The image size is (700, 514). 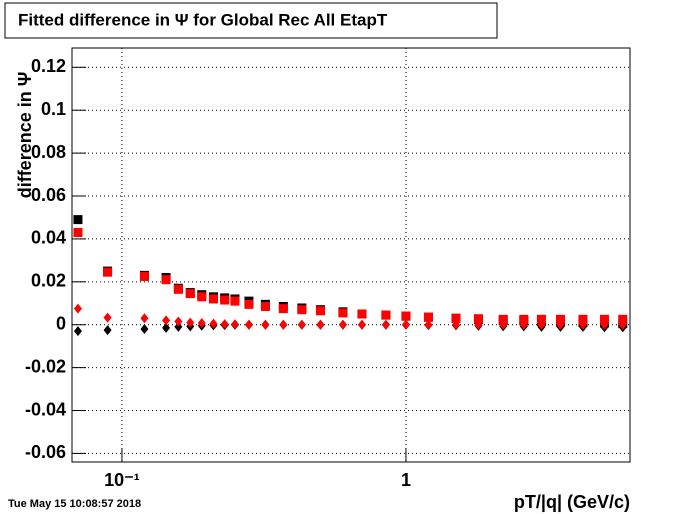 What do you see at coordinates (45, 366) in the screenshot?
I see `y-tick-label: -0.02` at bounding box center [45, 366].